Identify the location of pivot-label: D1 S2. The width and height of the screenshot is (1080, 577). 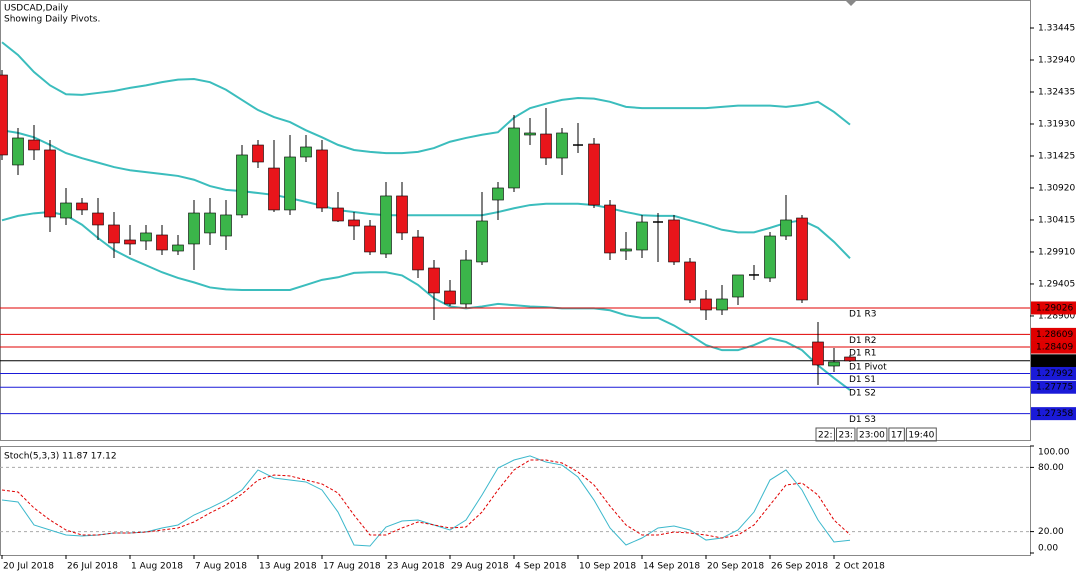
(862, 394).